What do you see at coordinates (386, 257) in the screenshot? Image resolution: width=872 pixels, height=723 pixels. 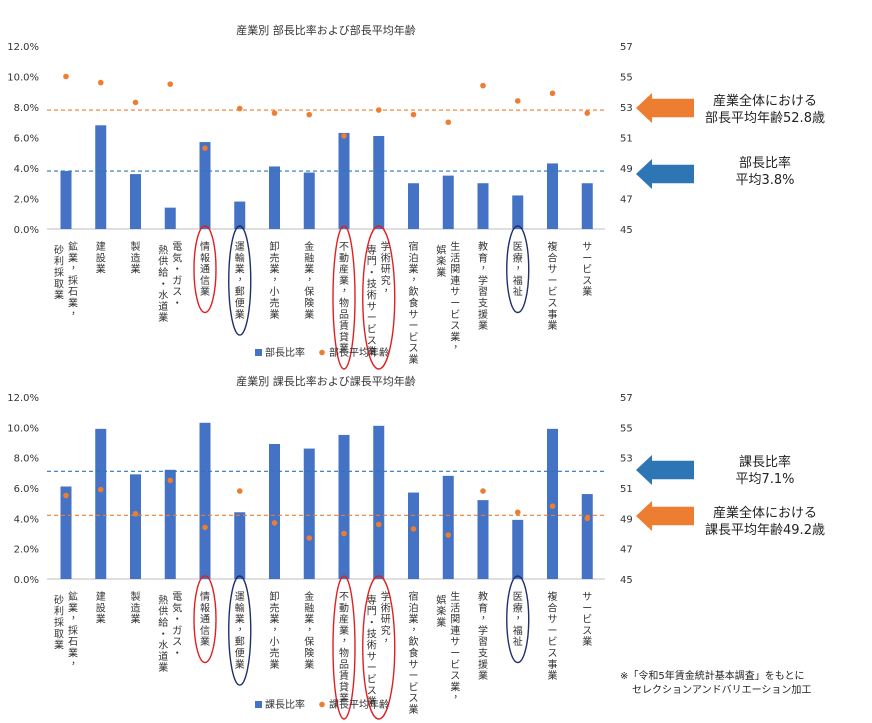 I see `chart1-category-label-char: 術` at bounding box center [386, 257].